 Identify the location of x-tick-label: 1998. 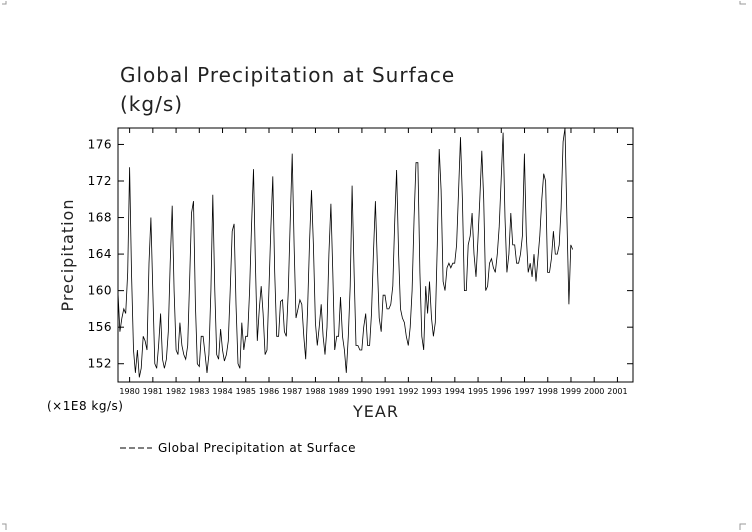
(548, 391).